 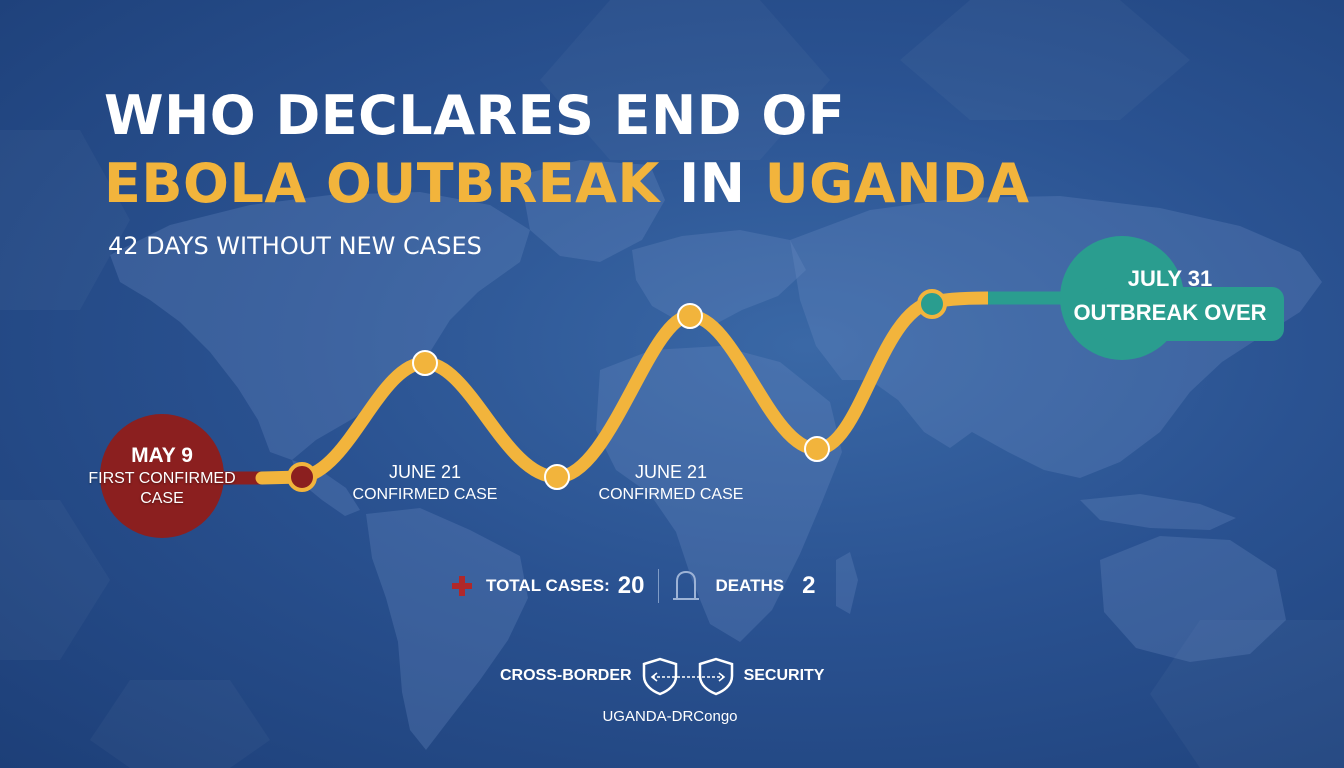 I want to click on footer-right-label: SECURITY, so click(x=784, y=675).